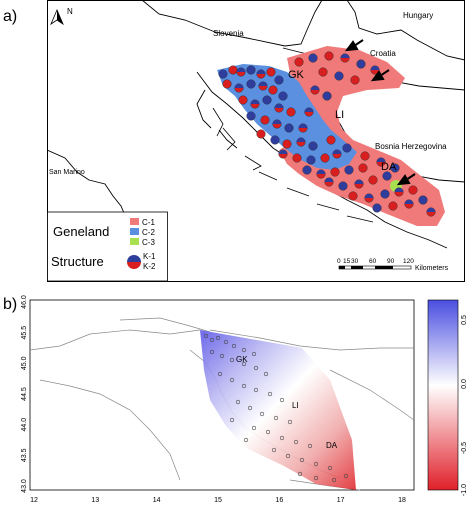 This screenshot has width=474, height=507. I want to click on legend-c1-swatch, so click(134, 221).